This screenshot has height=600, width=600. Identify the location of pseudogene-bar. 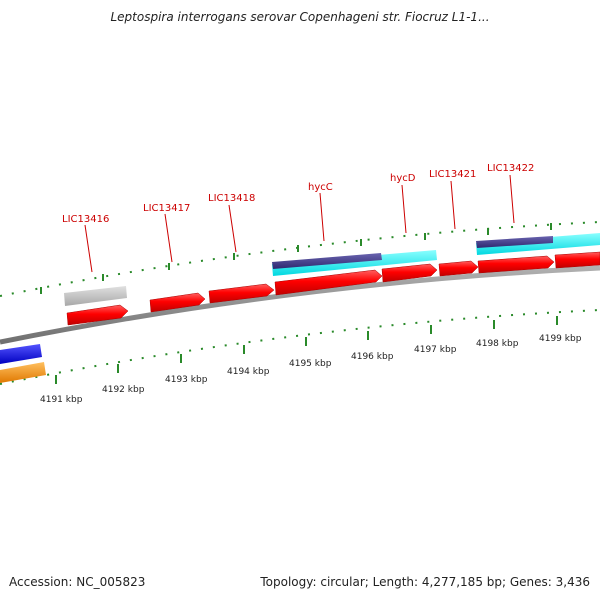
(95, 296).